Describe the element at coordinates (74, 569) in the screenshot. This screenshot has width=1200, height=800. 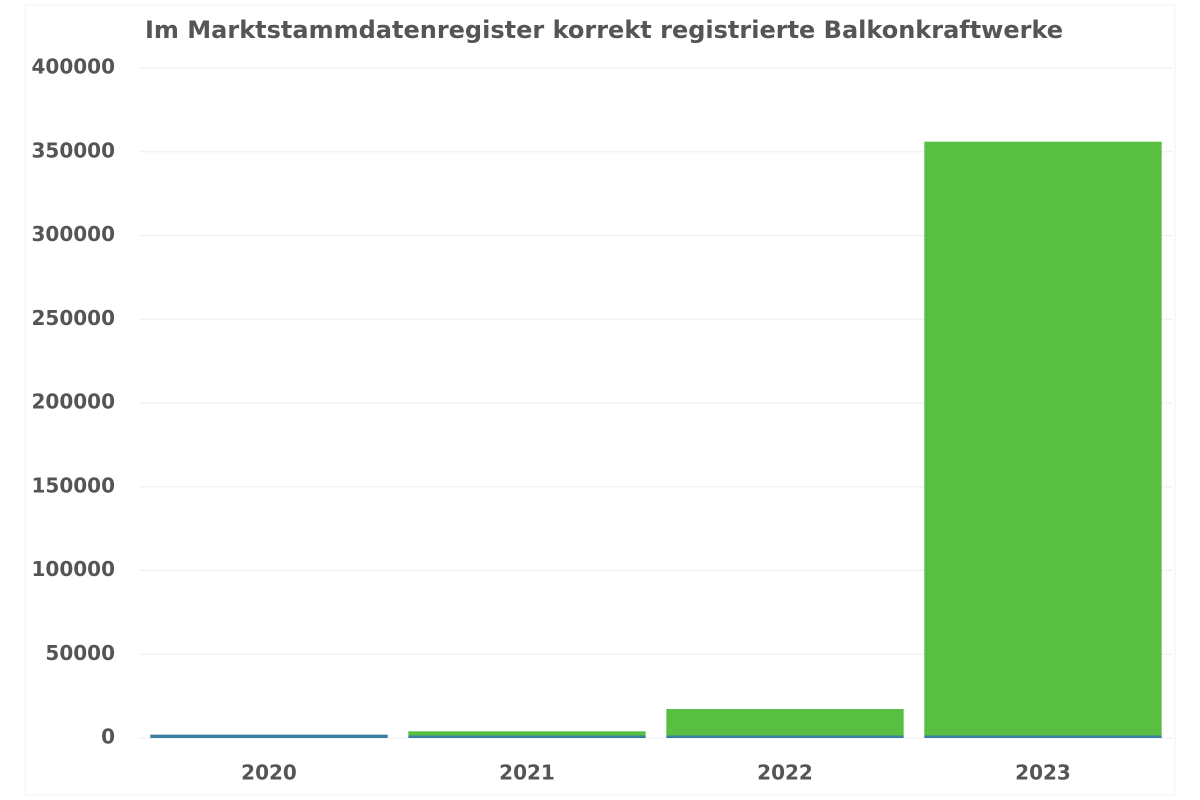
I see `y-tick-label: 100000` at that location.